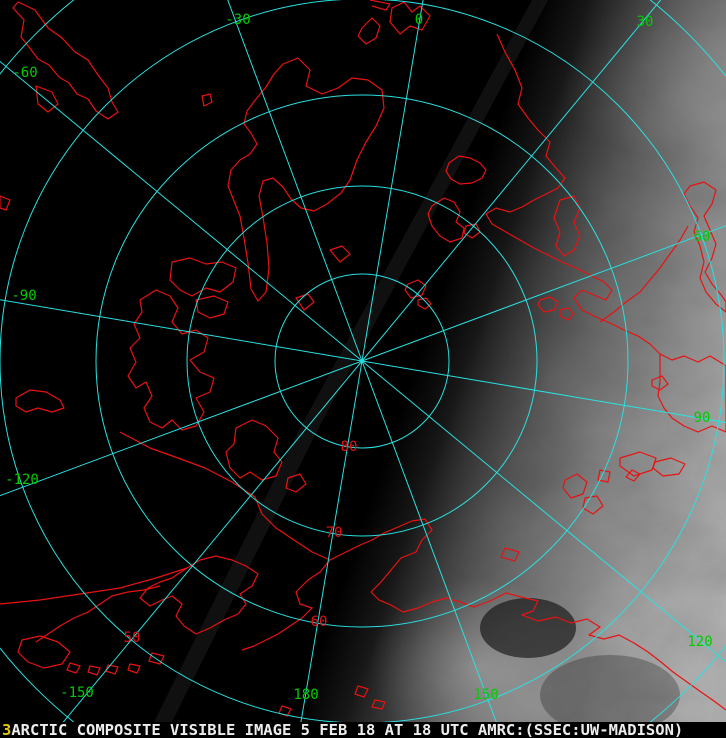 This screenshot has height=738, width=726. Describe the element at coordinates (5, 203) in the screenshot. I see `coastline-left-edge-speck` at that location.